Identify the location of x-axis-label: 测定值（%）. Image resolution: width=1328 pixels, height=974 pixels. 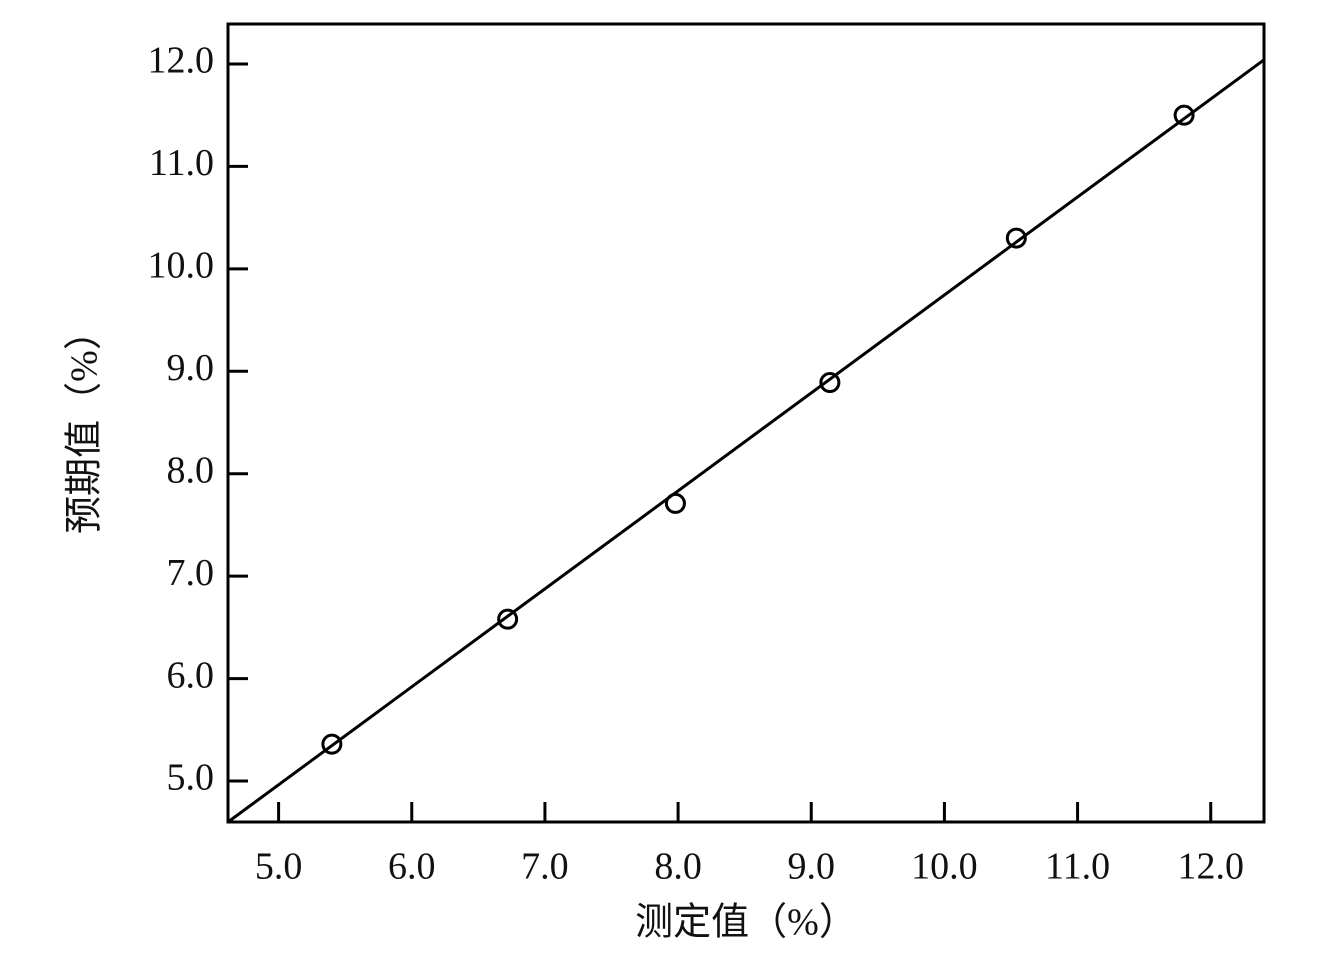
(746, 923).